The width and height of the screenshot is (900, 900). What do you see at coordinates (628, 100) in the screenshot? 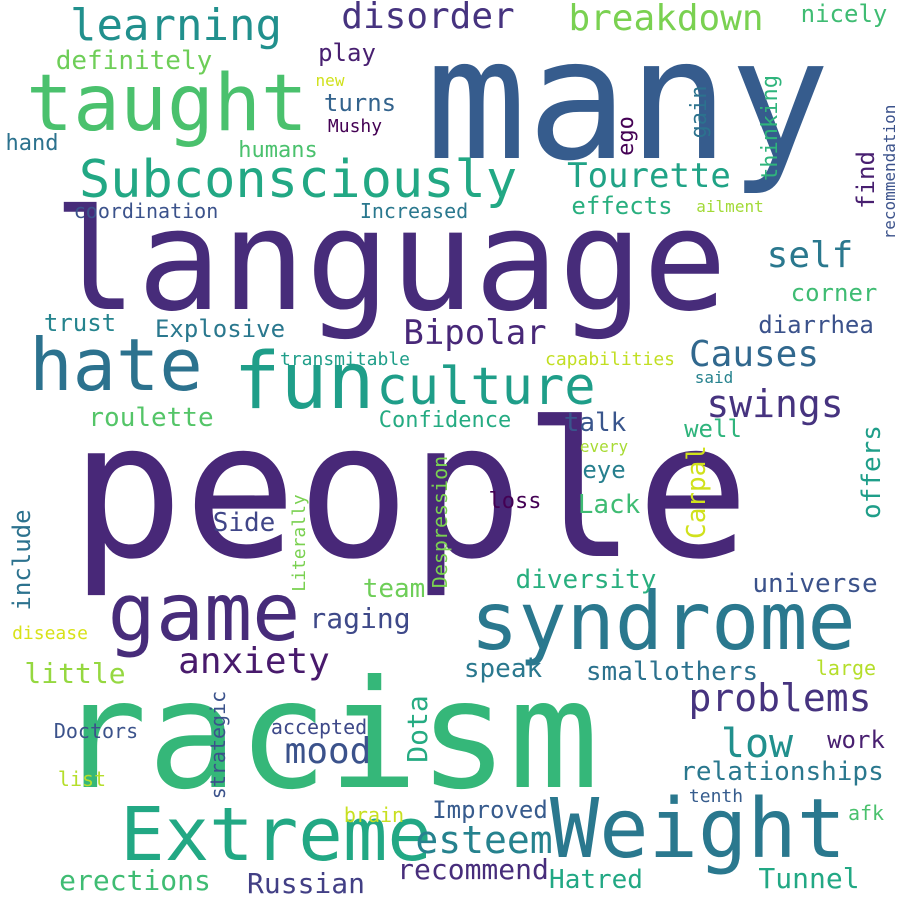
I see `word-many: many` at bounding box center [628, 100].